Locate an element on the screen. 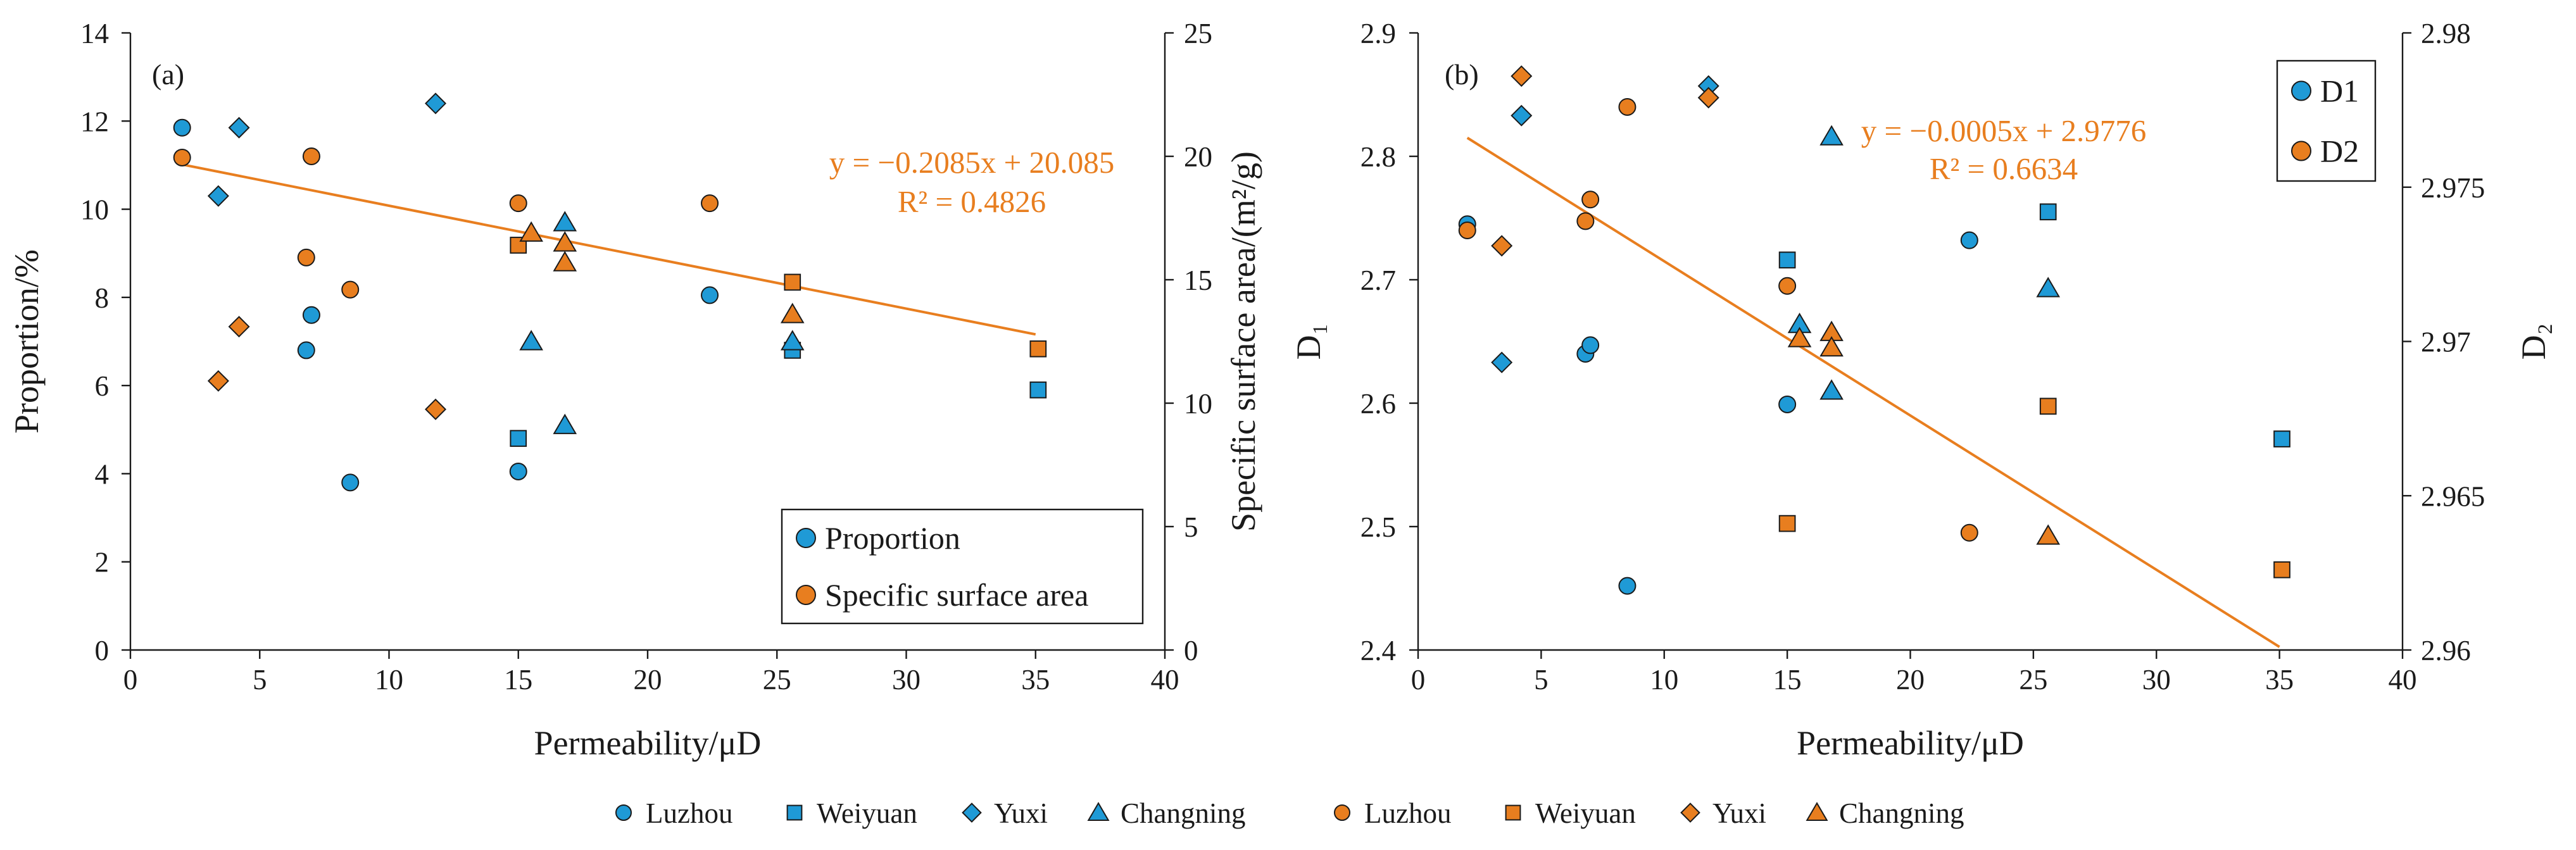  bottom-legend-label-orange: Yuxi is located at coordinates (1739, 813).